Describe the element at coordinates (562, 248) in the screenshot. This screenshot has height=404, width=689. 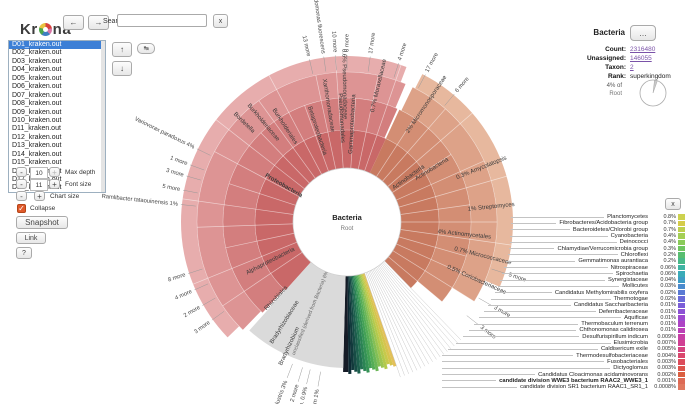
I see `legend-row: Chlamydiae/Verrucomicrobia group 0.3%` at that location.